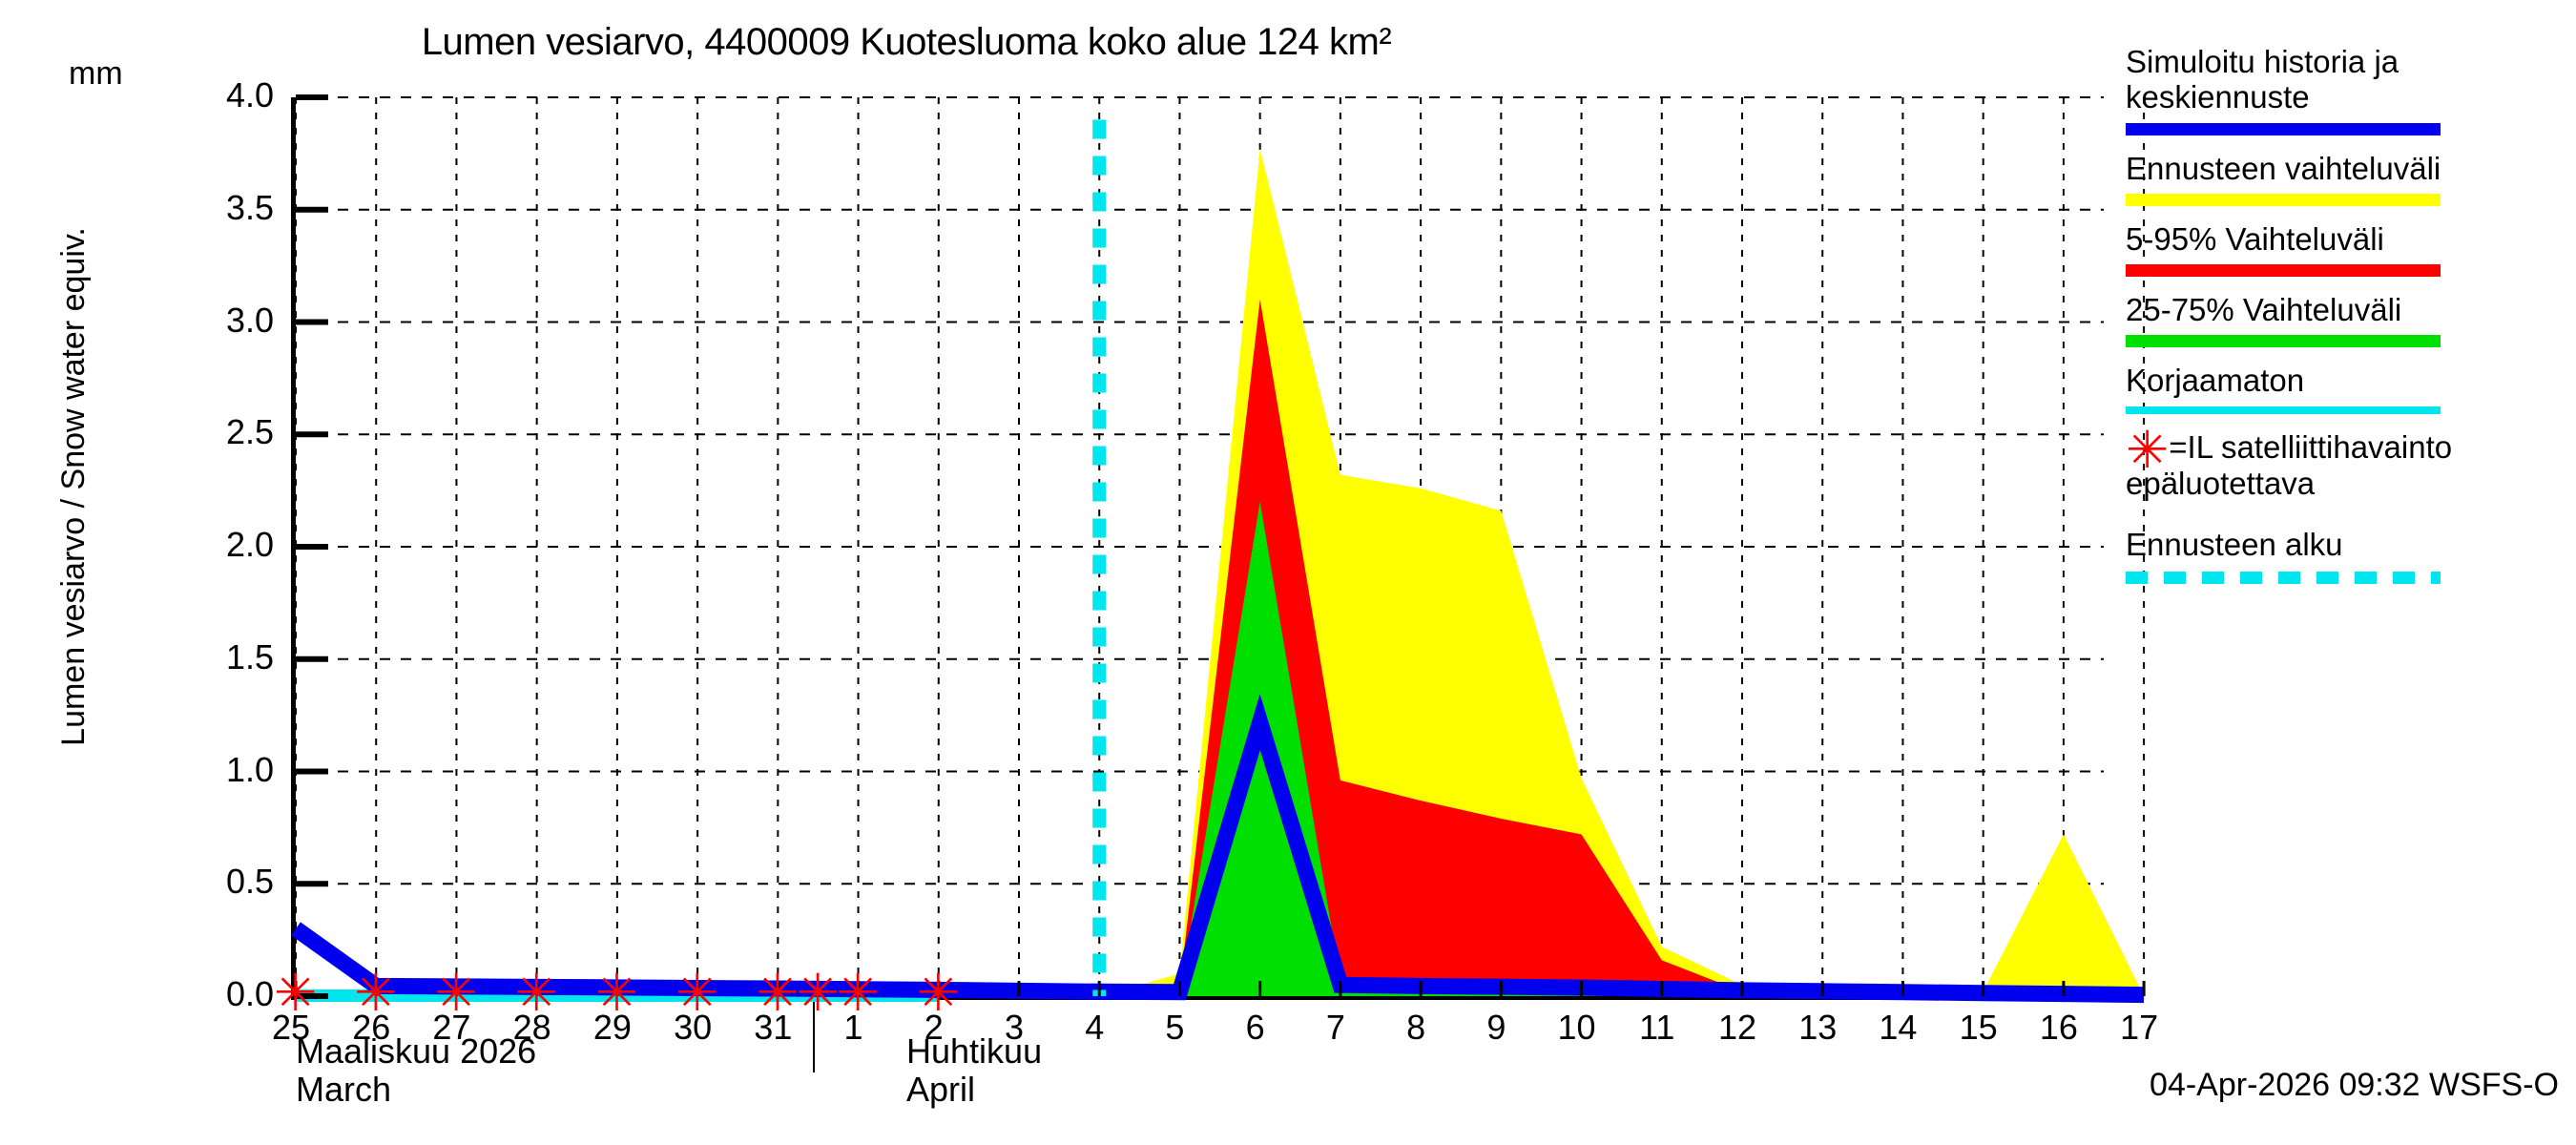 Image resolution: width=2576 pixels, height=1145 pixels. I want to click on x-tick-label: 10, so click(1576, 1027).